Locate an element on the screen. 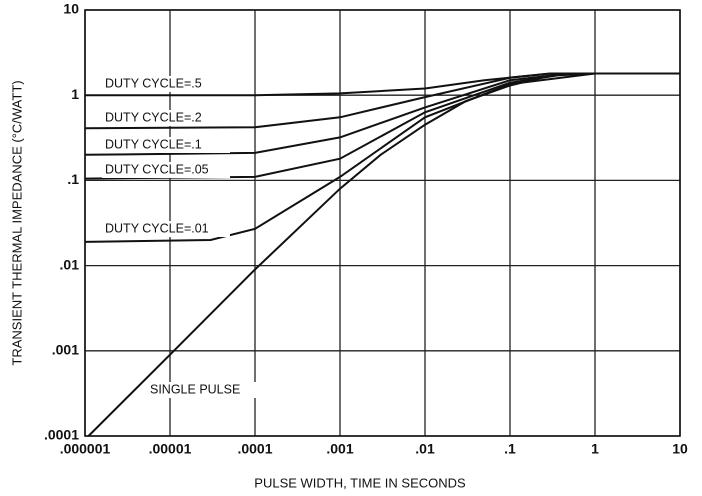 This screenshot has width=702, height=496. x-tick-label: .001 is located at coordinates (339, 449).